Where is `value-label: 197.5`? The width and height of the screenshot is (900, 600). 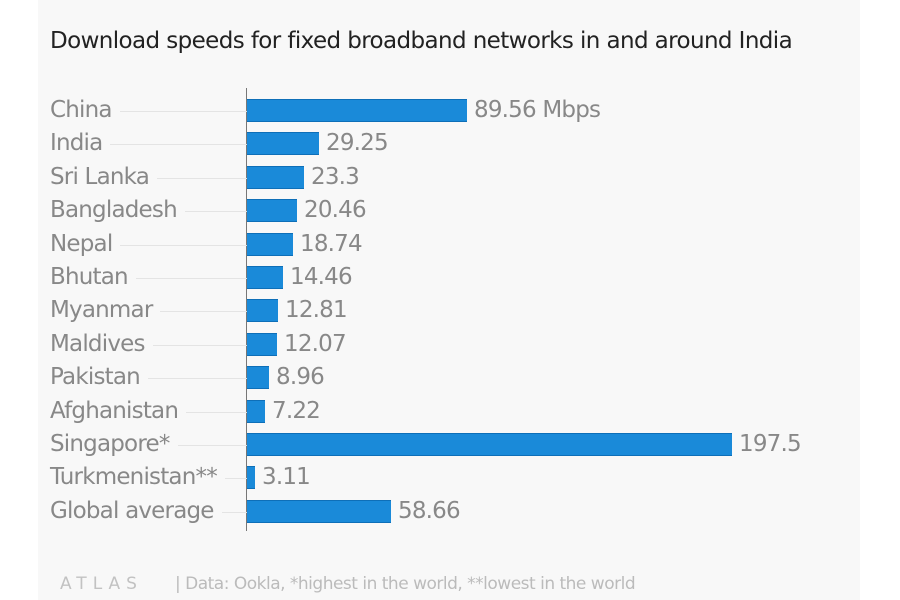 value-label: 197.5 is located at coordinates (770, 444).